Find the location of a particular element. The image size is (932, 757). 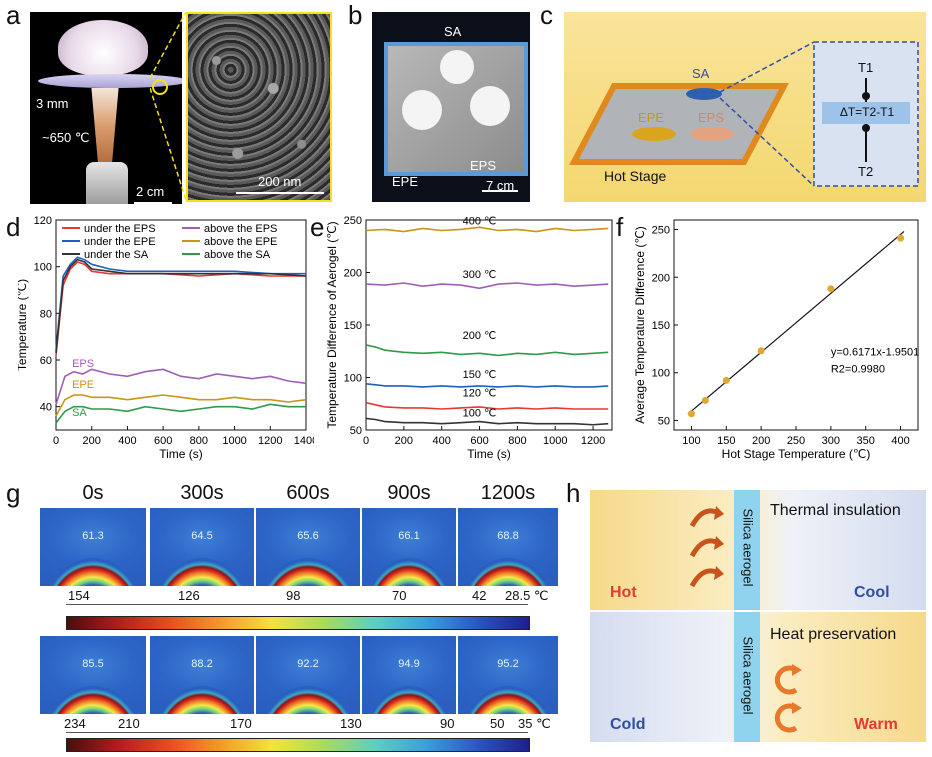

fit-equation: y=0.6171x-1.9501 is located at coordinates (875, 353).